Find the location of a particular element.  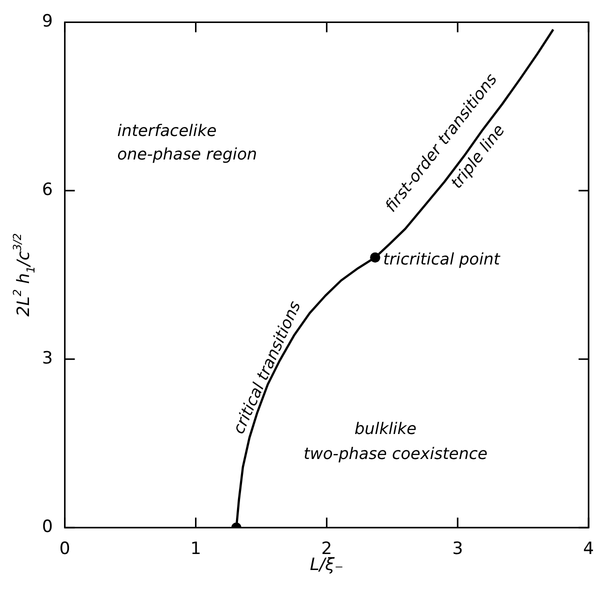

x-axis-title: L/ξ₋ is located at coordinates (327, 565).